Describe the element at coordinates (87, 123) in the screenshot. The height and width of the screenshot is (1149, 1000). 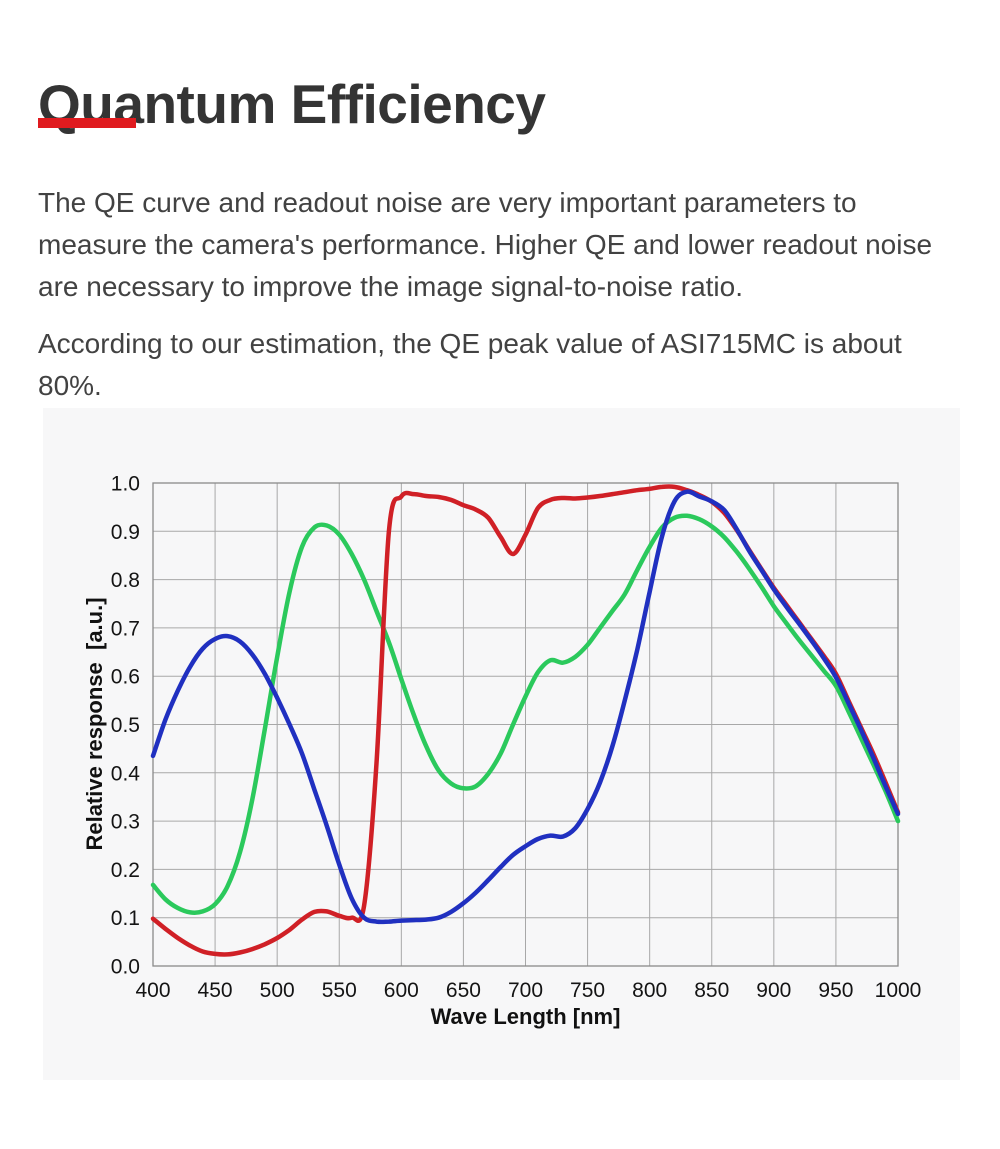
I see `title-underline-accent` at that location.